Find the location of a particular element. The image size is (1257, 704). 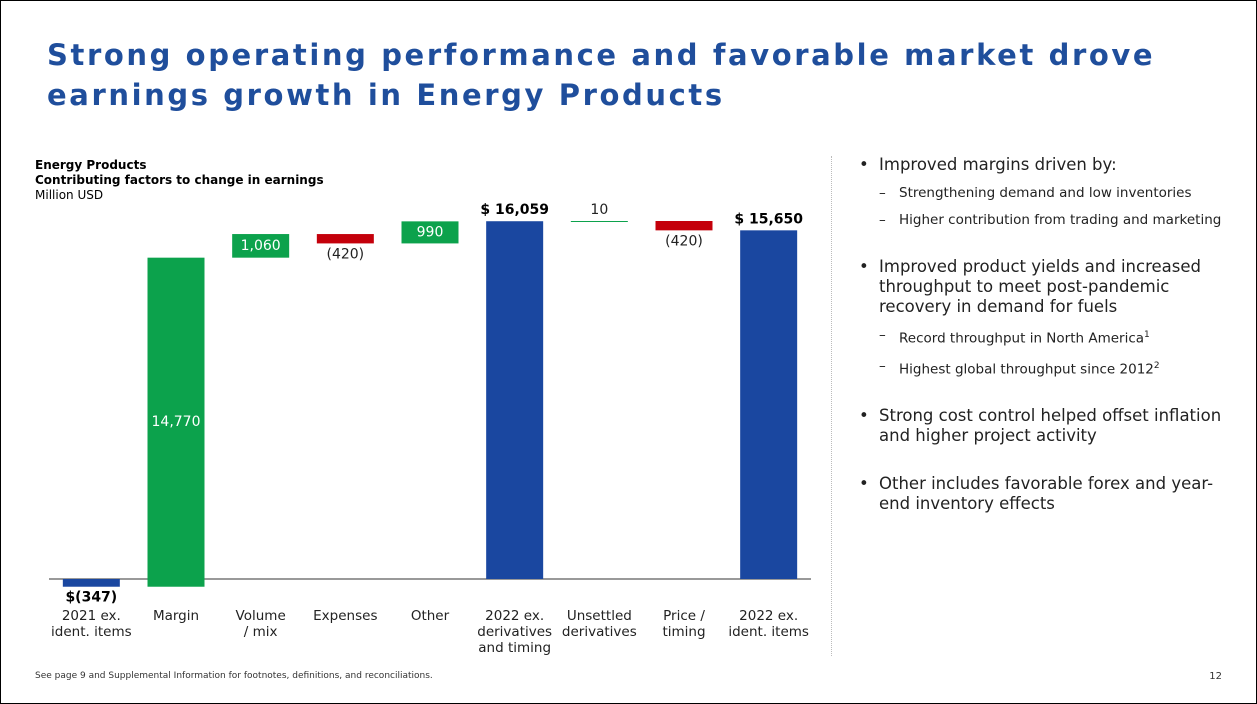

page-number: 12 is located at coordinates (1215, 676).